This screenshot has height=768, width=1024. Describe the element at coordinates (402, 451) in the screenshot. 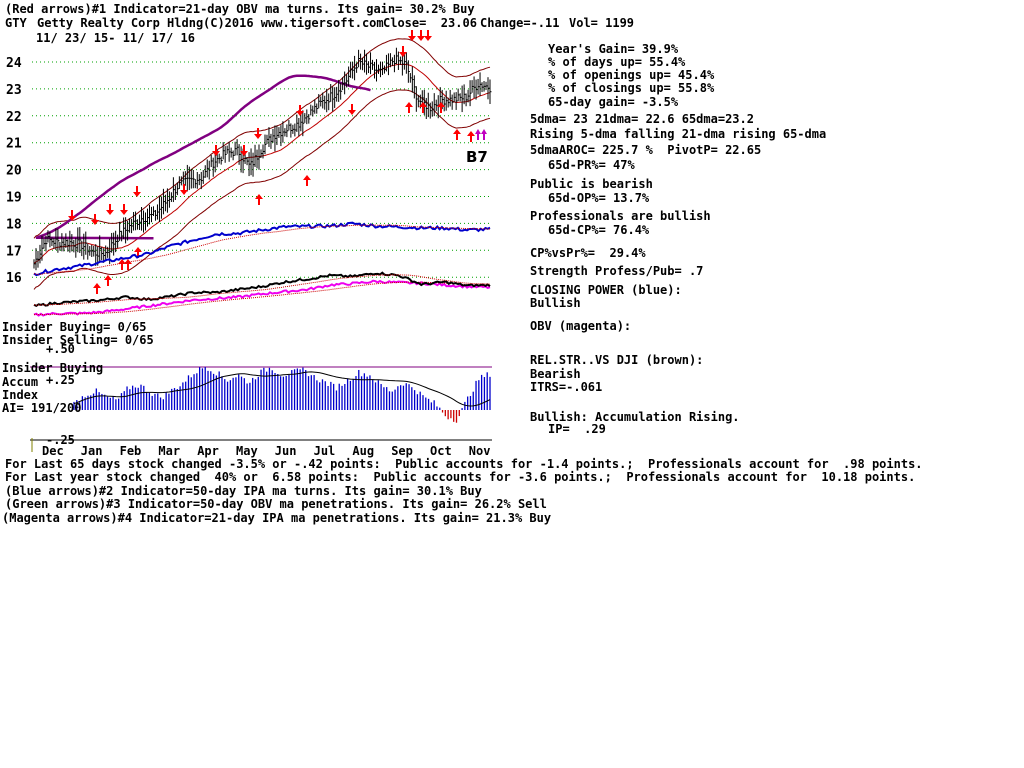

I see `month-label-sep: Sep` at that location.